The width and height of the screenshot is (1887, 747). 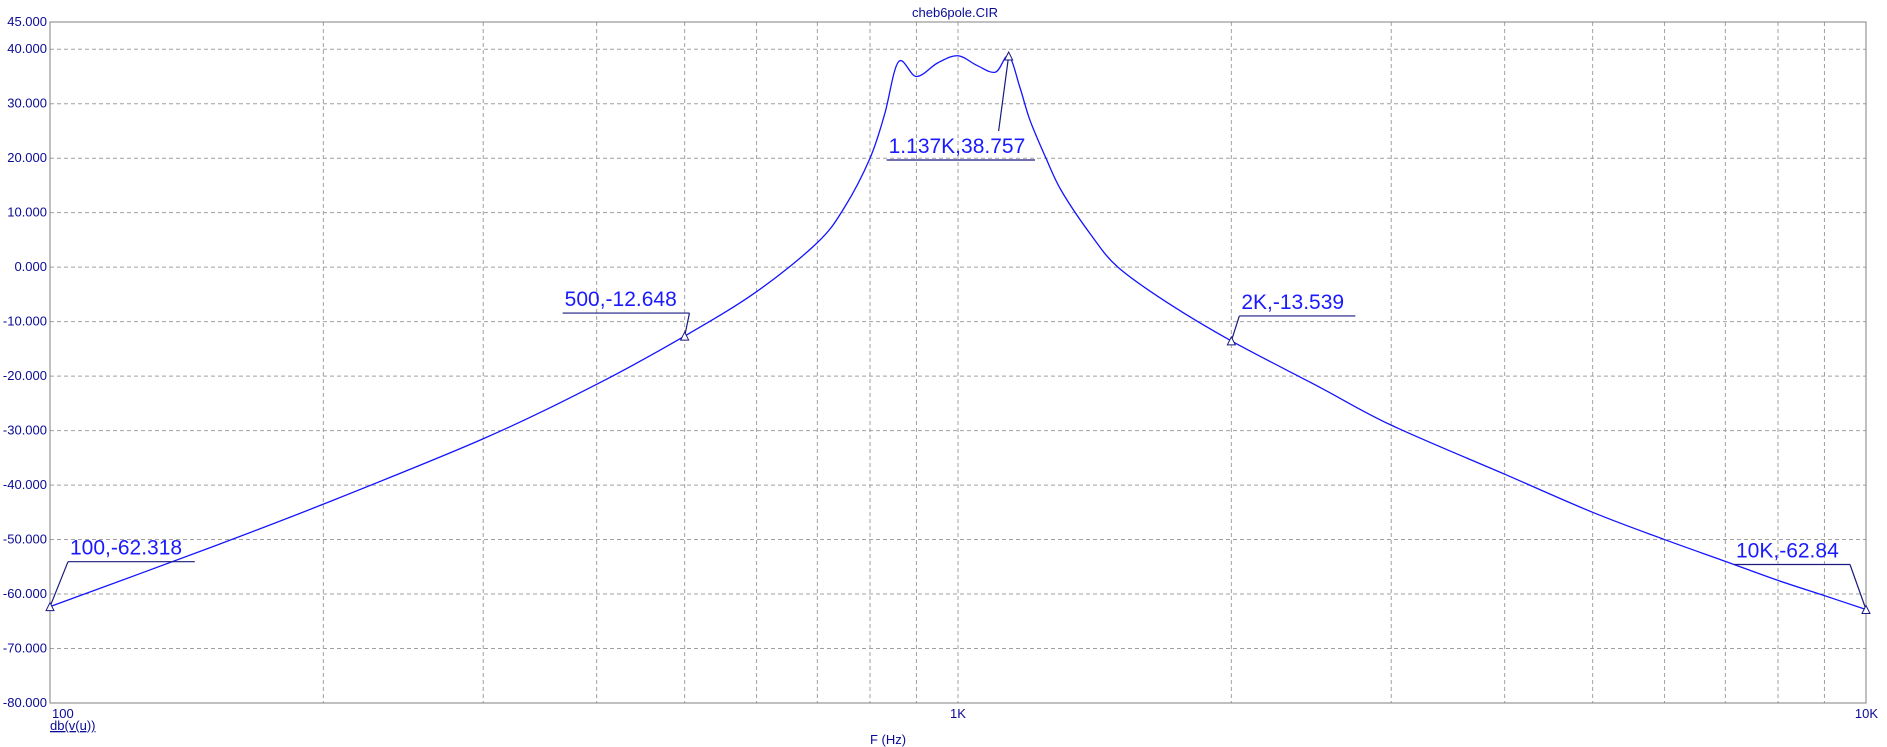 What do you see at coordinates (1802, 577) in the screenshot?
I see `annotation: 10K,-62.84` at bounding box center [1802, 577].